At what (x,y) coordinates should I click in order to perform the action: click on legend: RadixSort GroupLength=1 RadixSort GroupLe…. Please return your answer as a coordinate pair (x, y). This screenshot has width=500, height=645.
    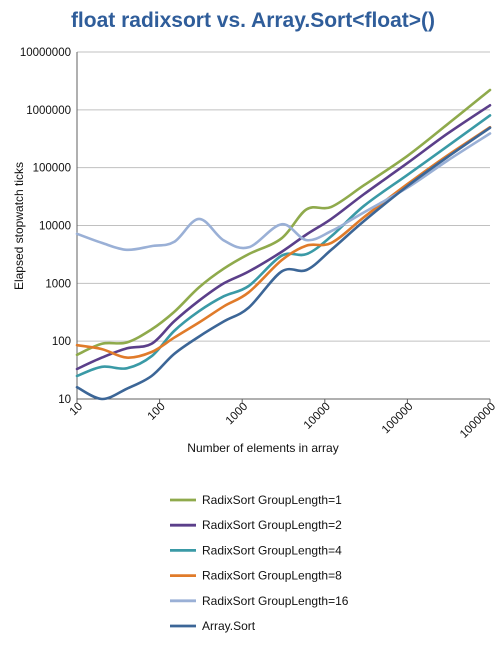
    Looking at the image, I should click on (259, 563).